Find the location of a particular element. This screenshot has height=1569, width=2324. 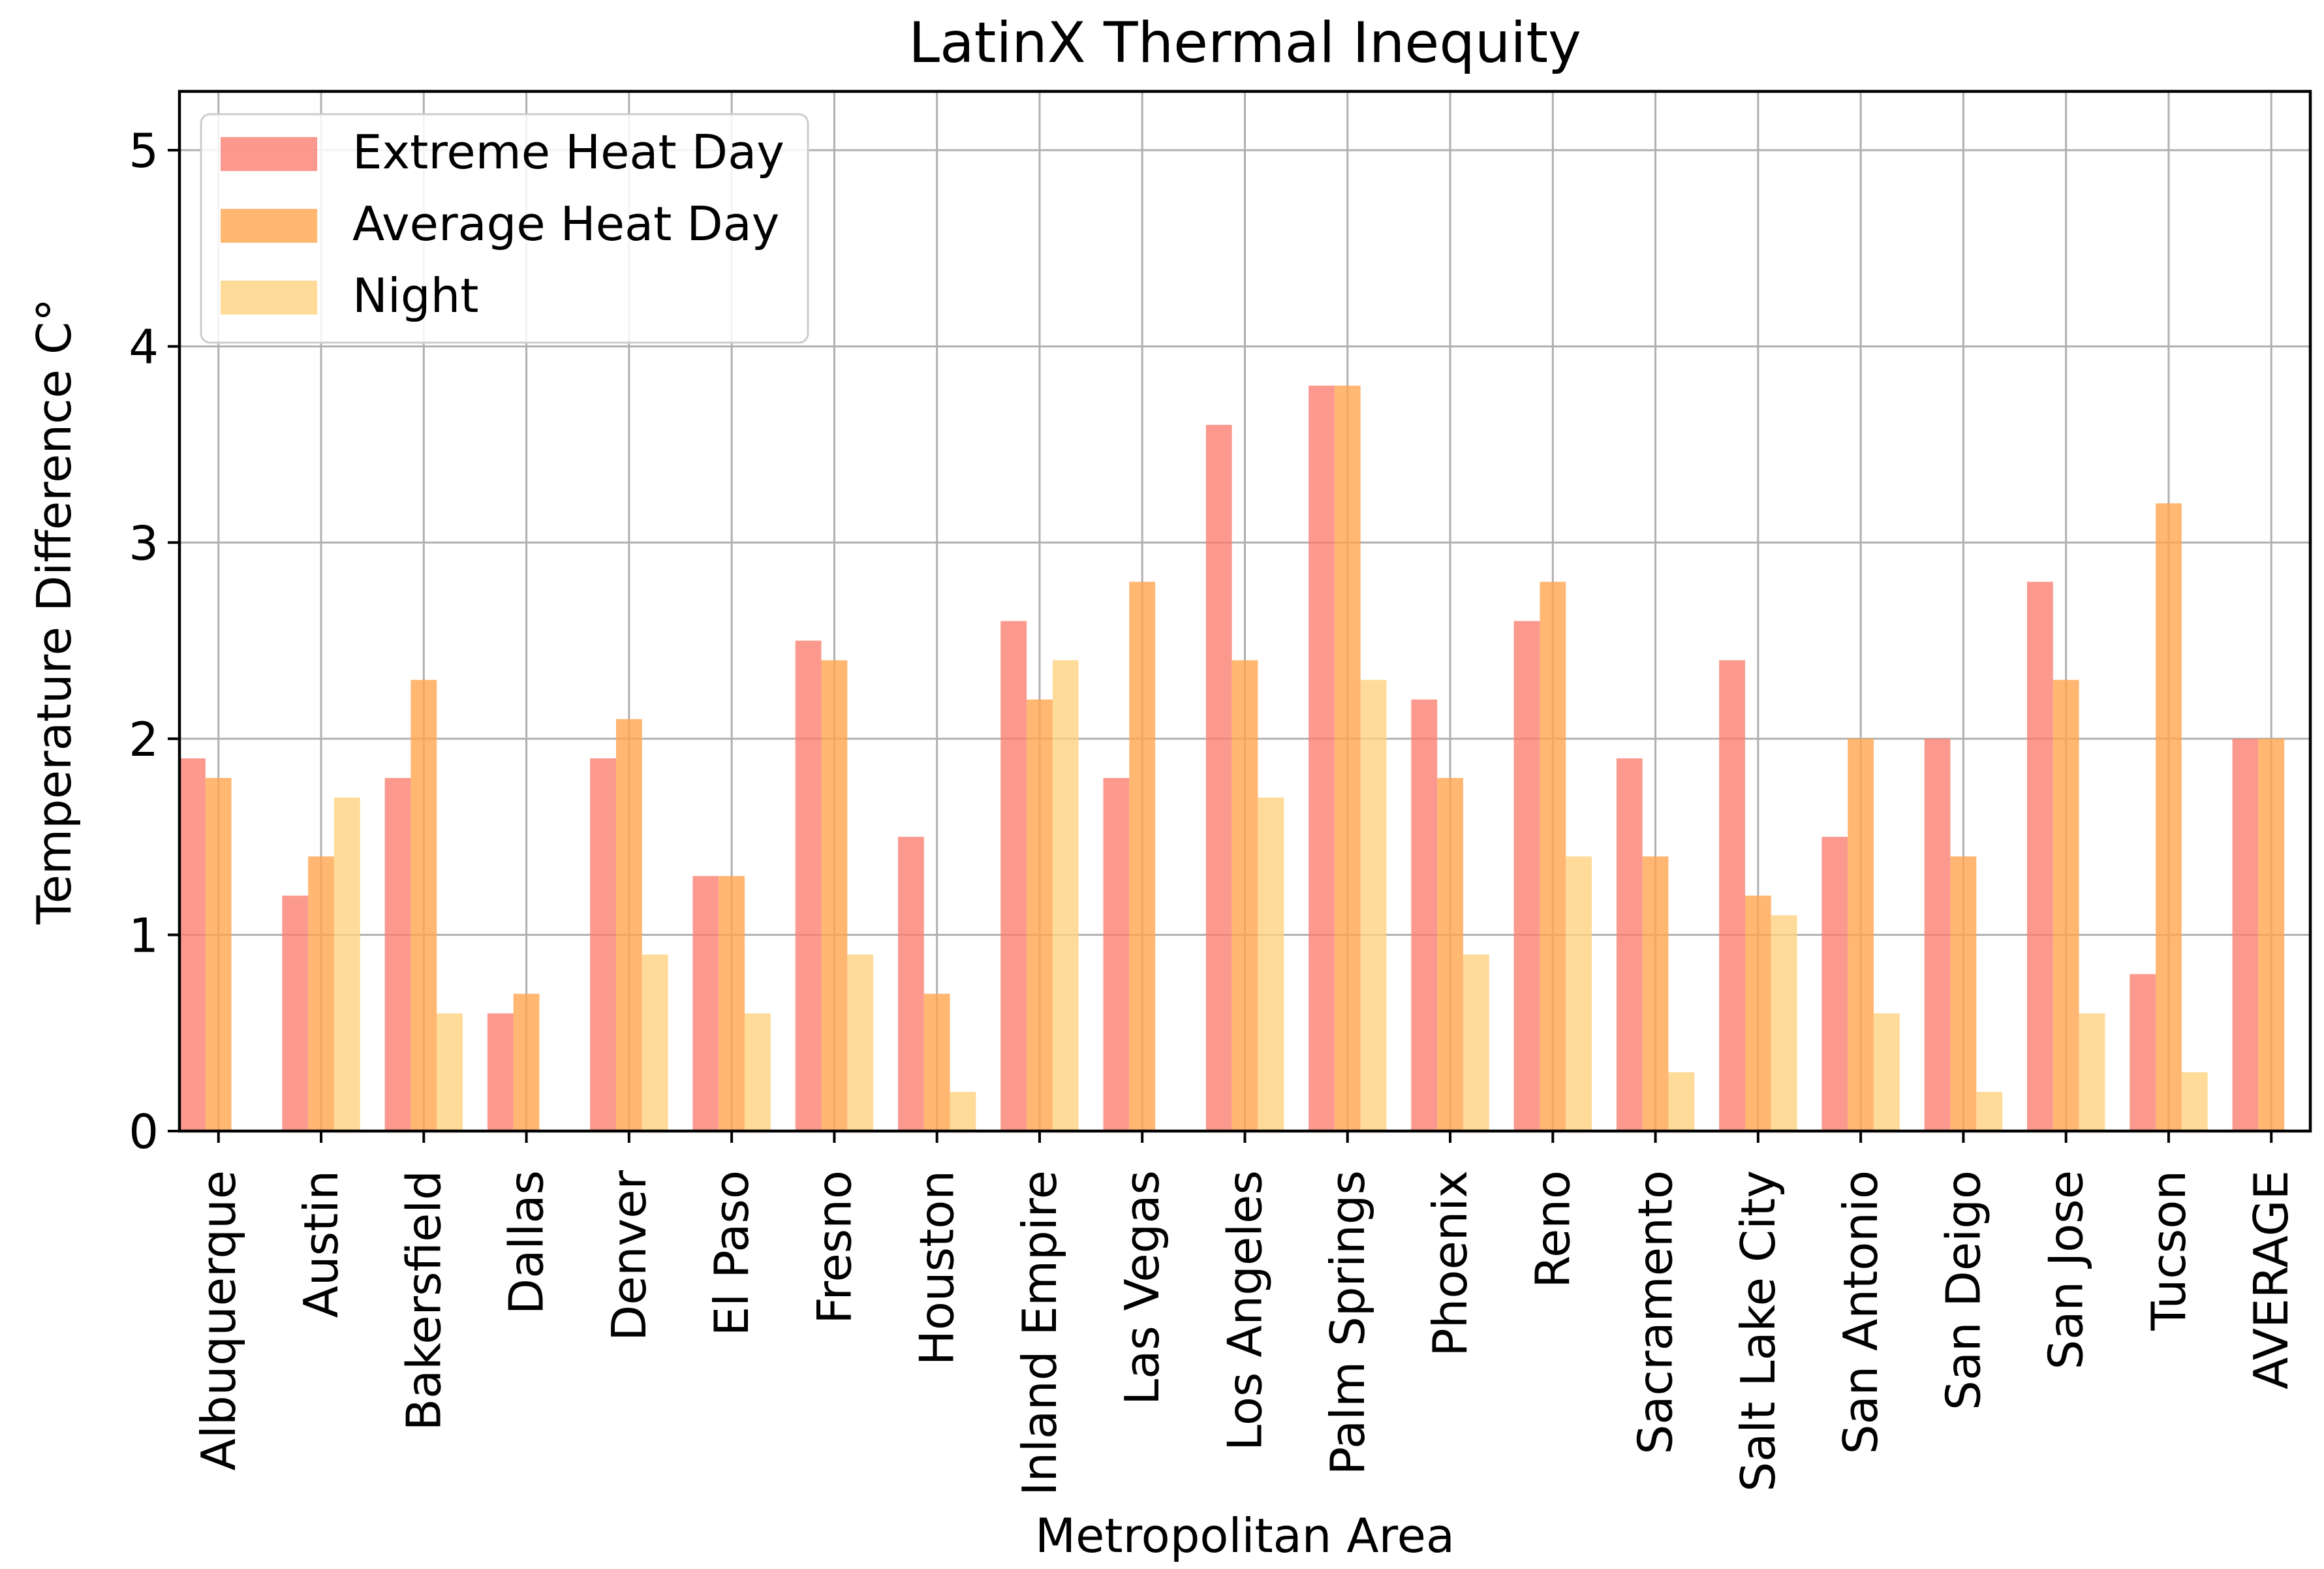

legend: Extreme Heat Day Average Heat Day Night is located at coordinates (504, 228).